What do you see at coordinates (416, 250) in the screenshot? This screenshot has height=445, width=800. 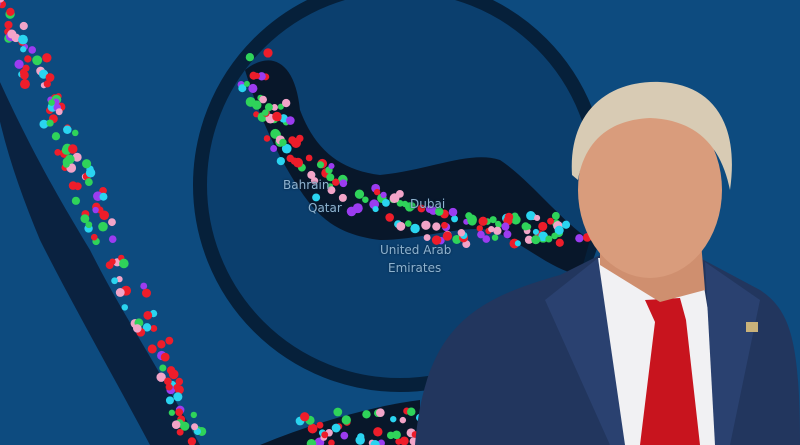 I see `label-uae-line1: United Arab` at bounding box center [416, 250].